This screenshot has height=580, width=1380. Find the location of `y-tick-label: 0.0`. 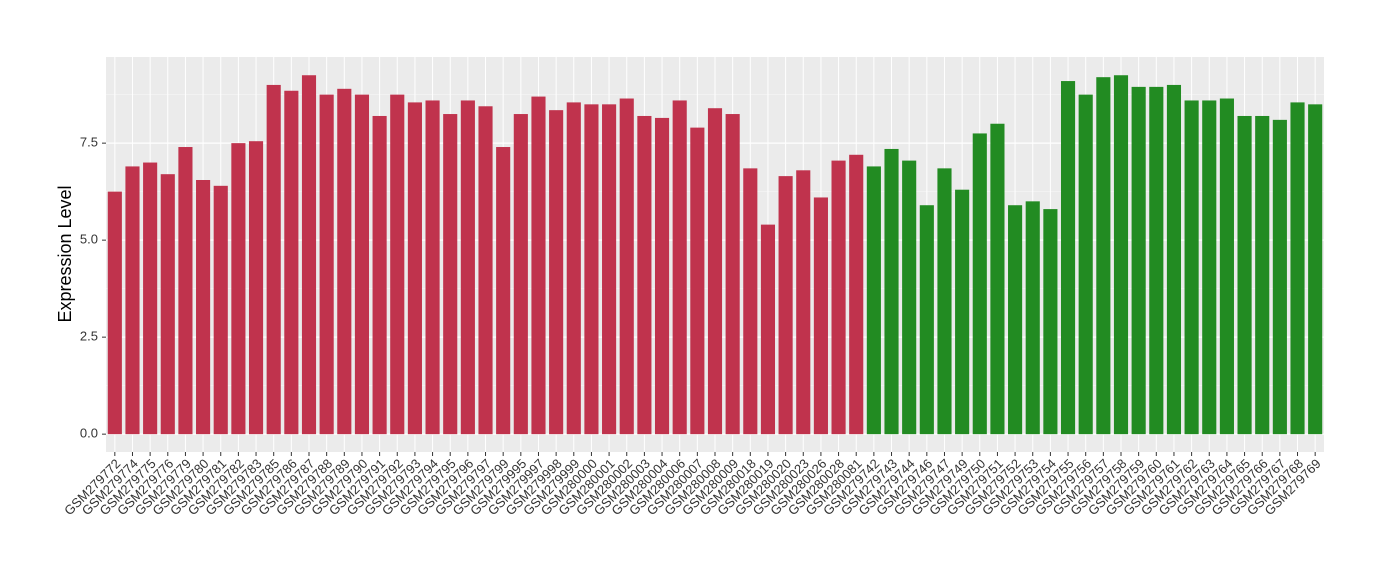

y-tick-label: 0.0 is located at coordinates (89, 433).